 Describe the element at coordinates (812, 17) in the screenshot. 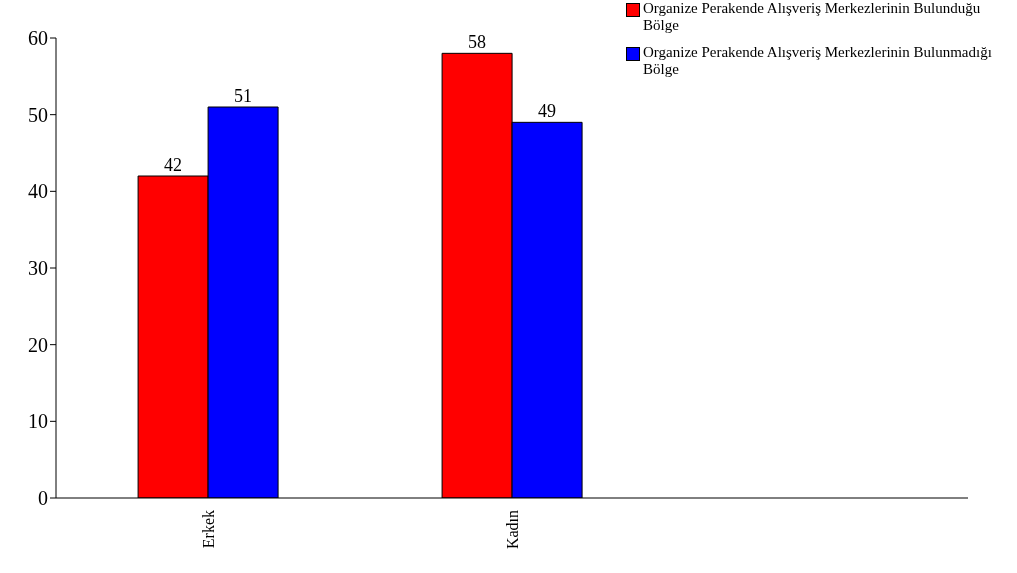

I see `legend-label: Organize Perakende Alışveriş Merkezlerinin Bulunduğu Bölge` at that location.